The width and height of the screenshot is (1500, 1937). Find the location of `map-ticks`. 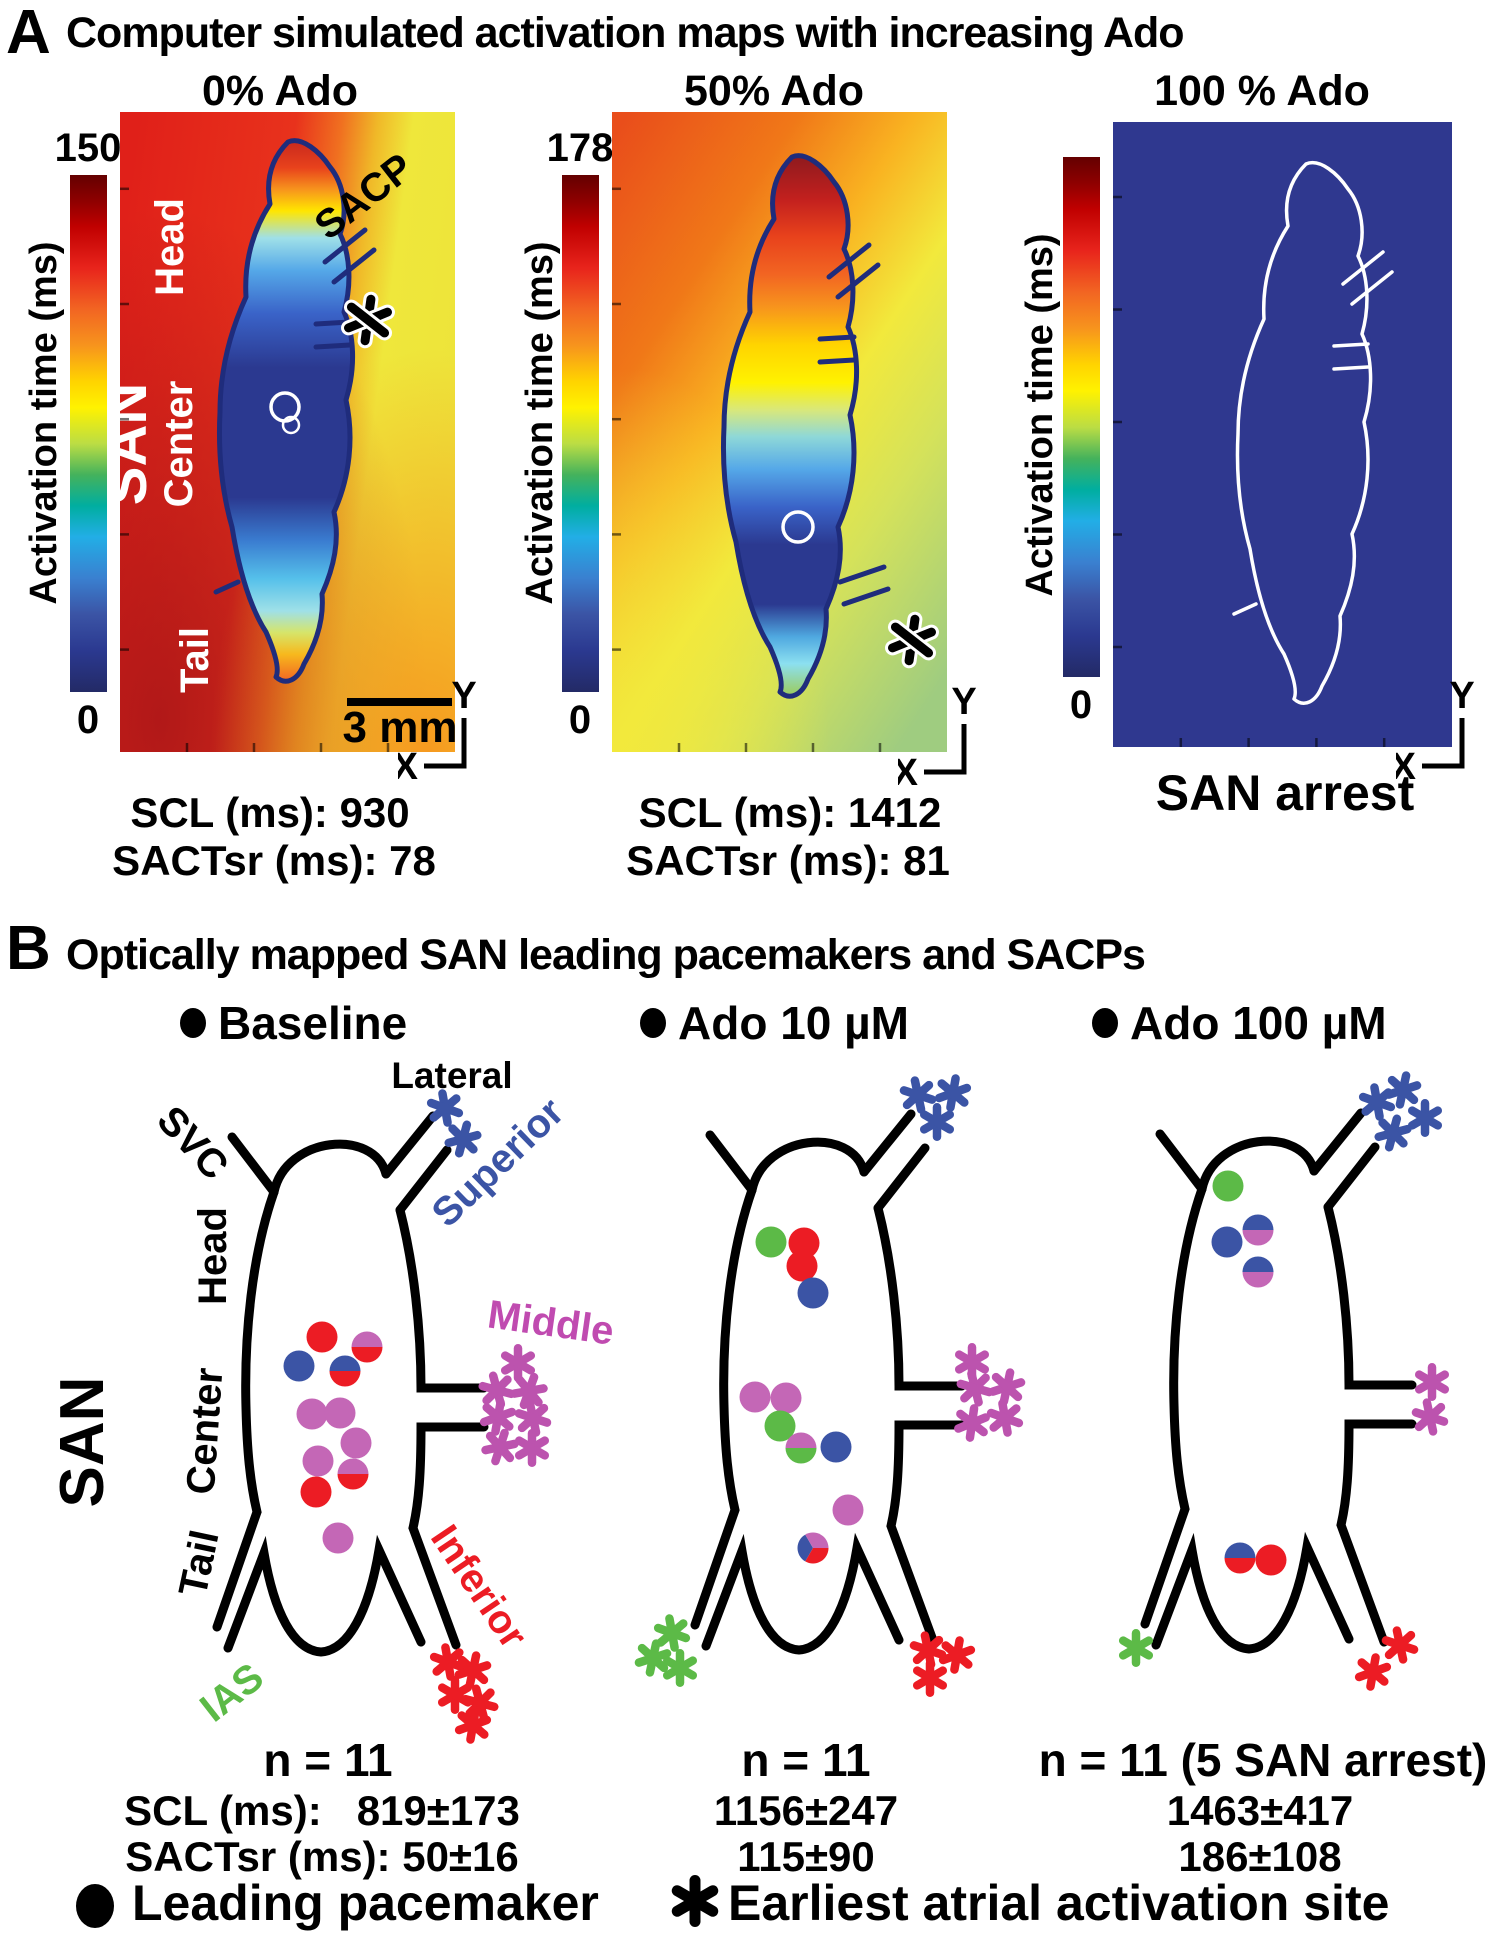

map-ticks is located at coordinates (255, 469).